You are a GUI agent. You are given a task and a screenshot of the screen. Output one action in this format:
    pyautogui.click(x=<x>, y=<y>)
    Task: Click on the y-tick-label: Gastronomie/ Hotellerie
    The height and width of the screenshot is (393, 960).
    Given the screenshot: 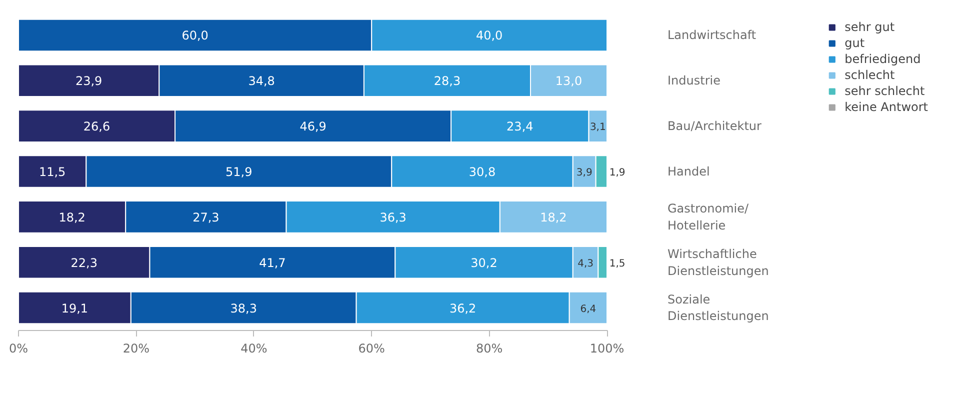 What is the action you would take?
    pyautogui.click(x=709, y=217)
    